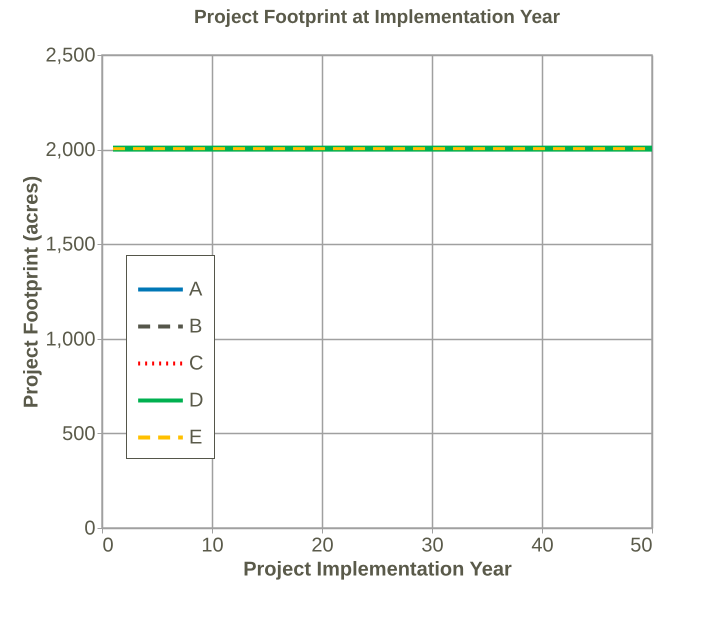 This screenshot has width=714, height=619. I want to click on legend-label: A, so click(196, 289).